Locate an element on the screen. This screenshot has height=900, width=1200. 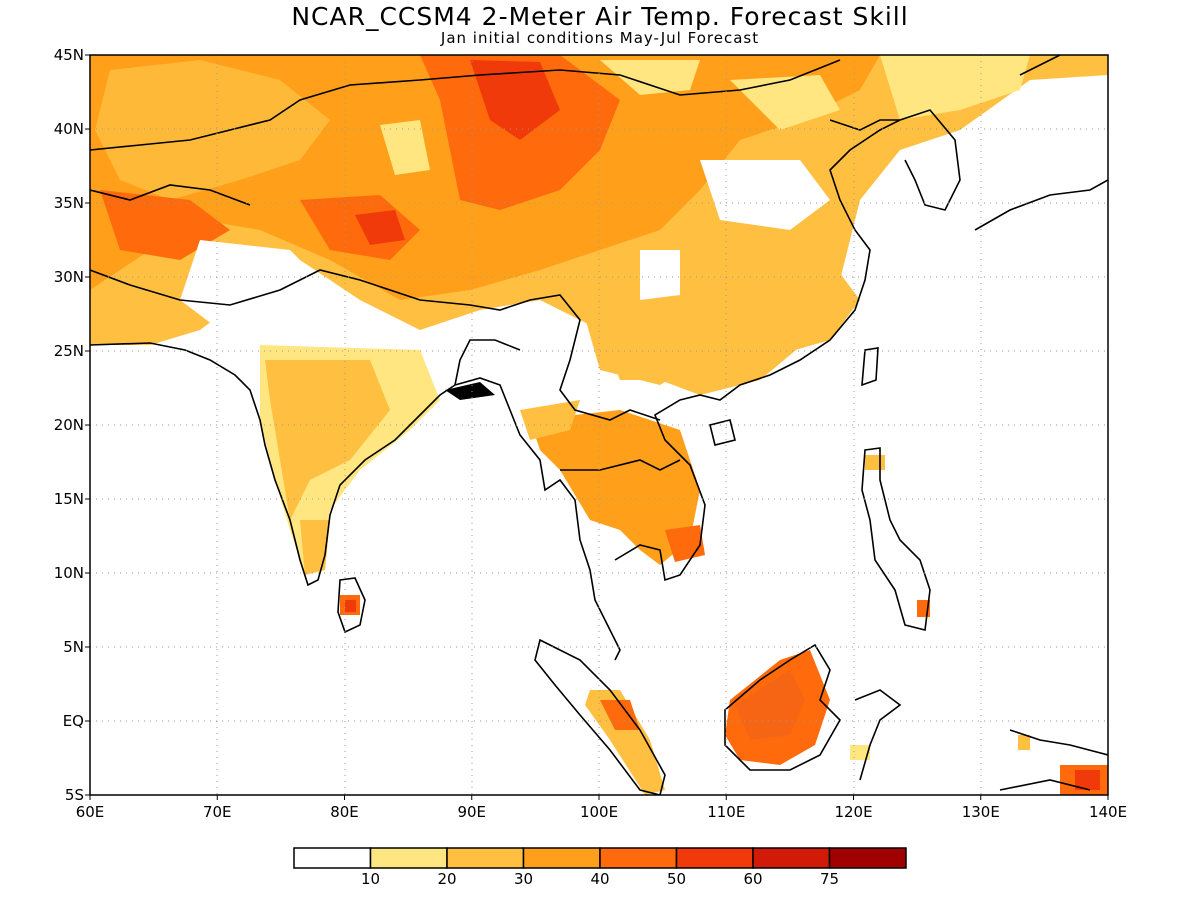
x-tick-label: 110E is located at coordinates (726, 812).